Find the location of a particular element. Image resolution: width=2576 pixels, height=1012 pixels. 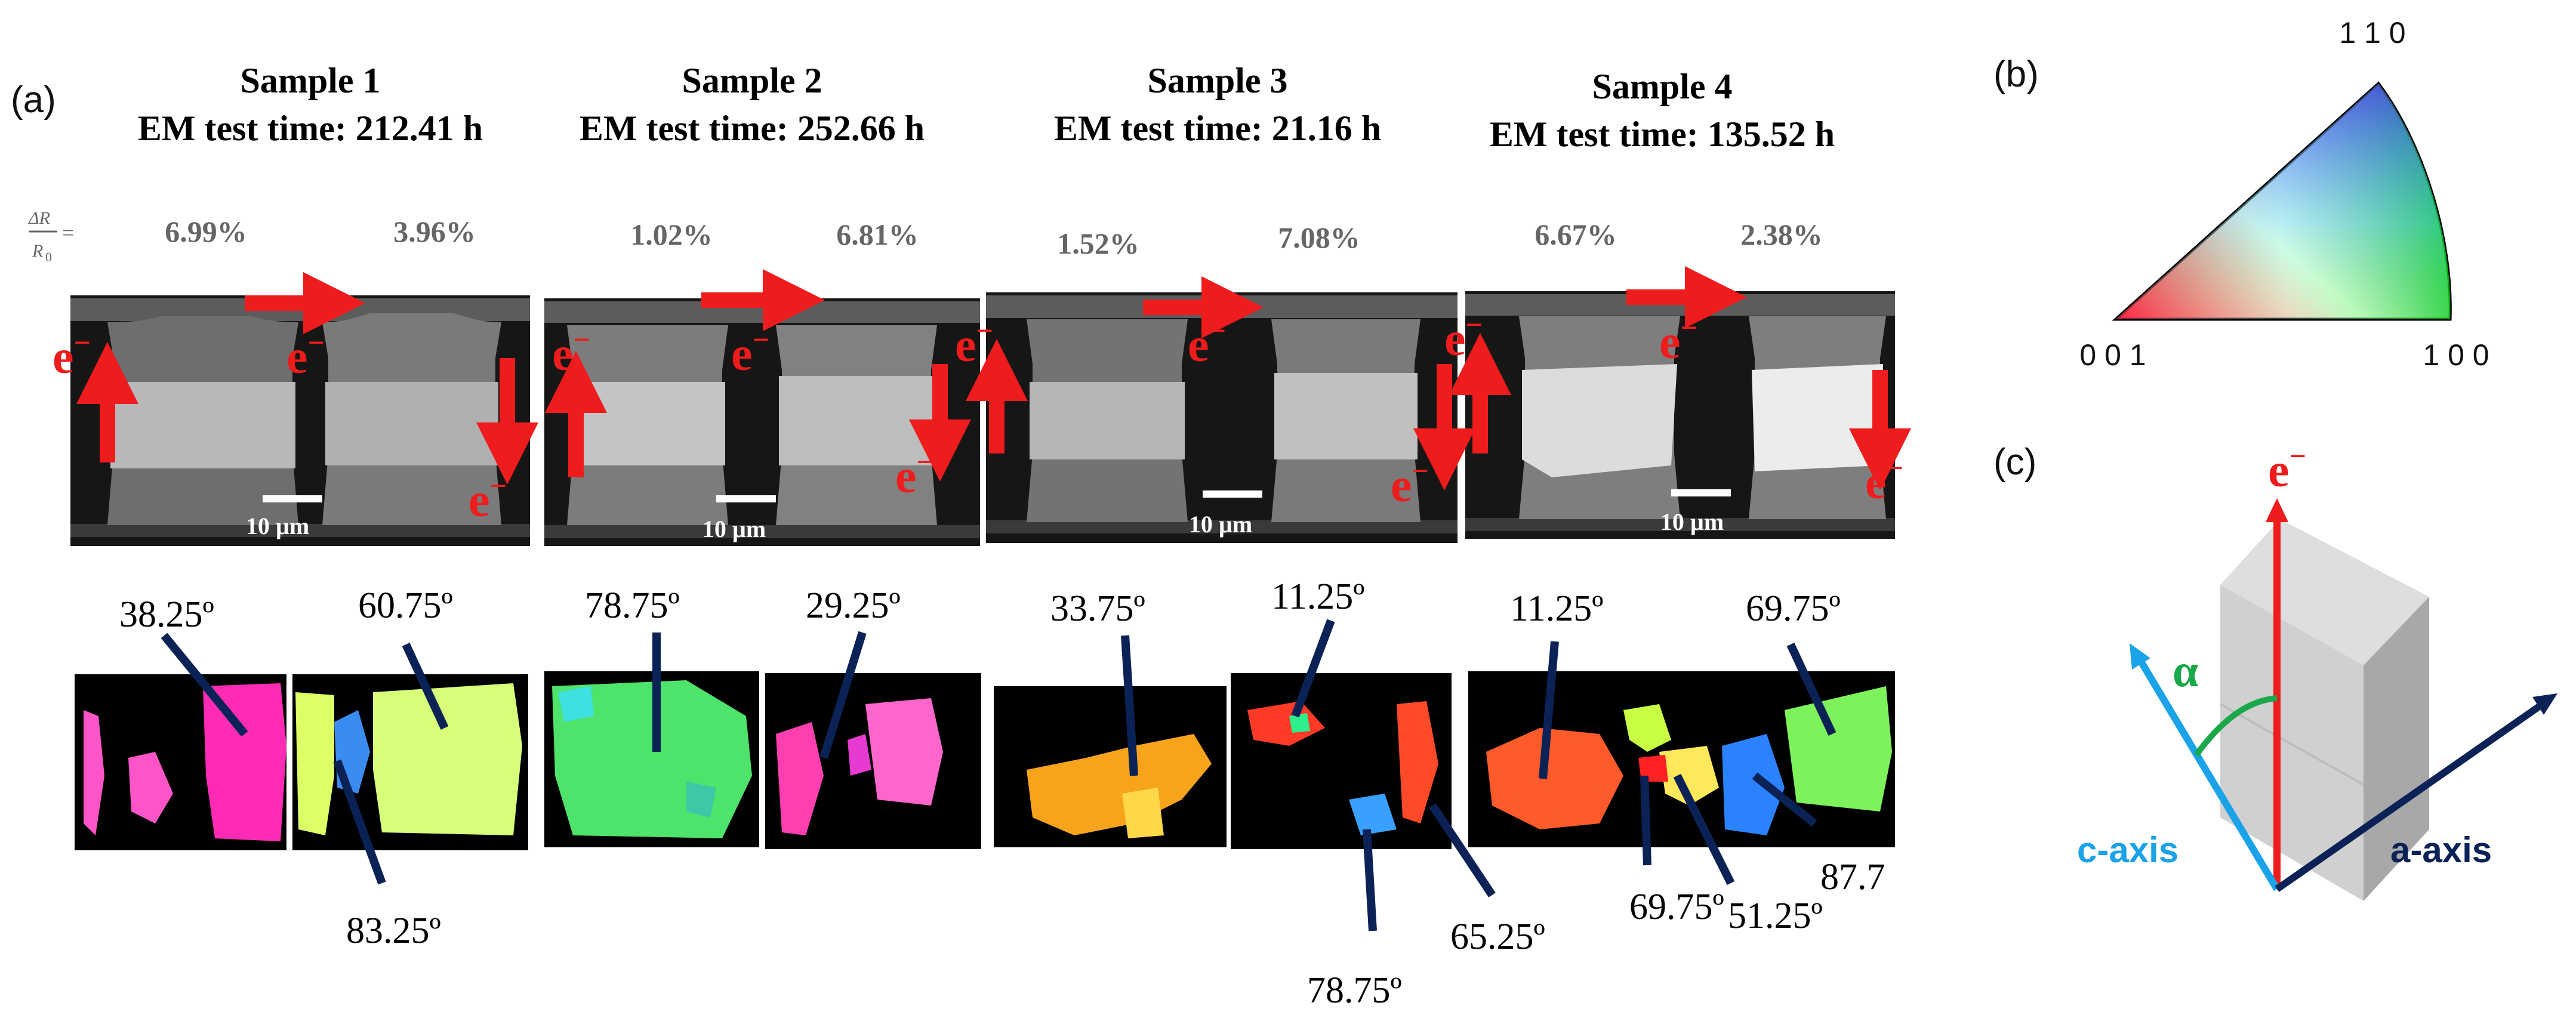

crystal-orientation-diagram: e− c-axis a-axis α is located at coordinates (2317, 670).